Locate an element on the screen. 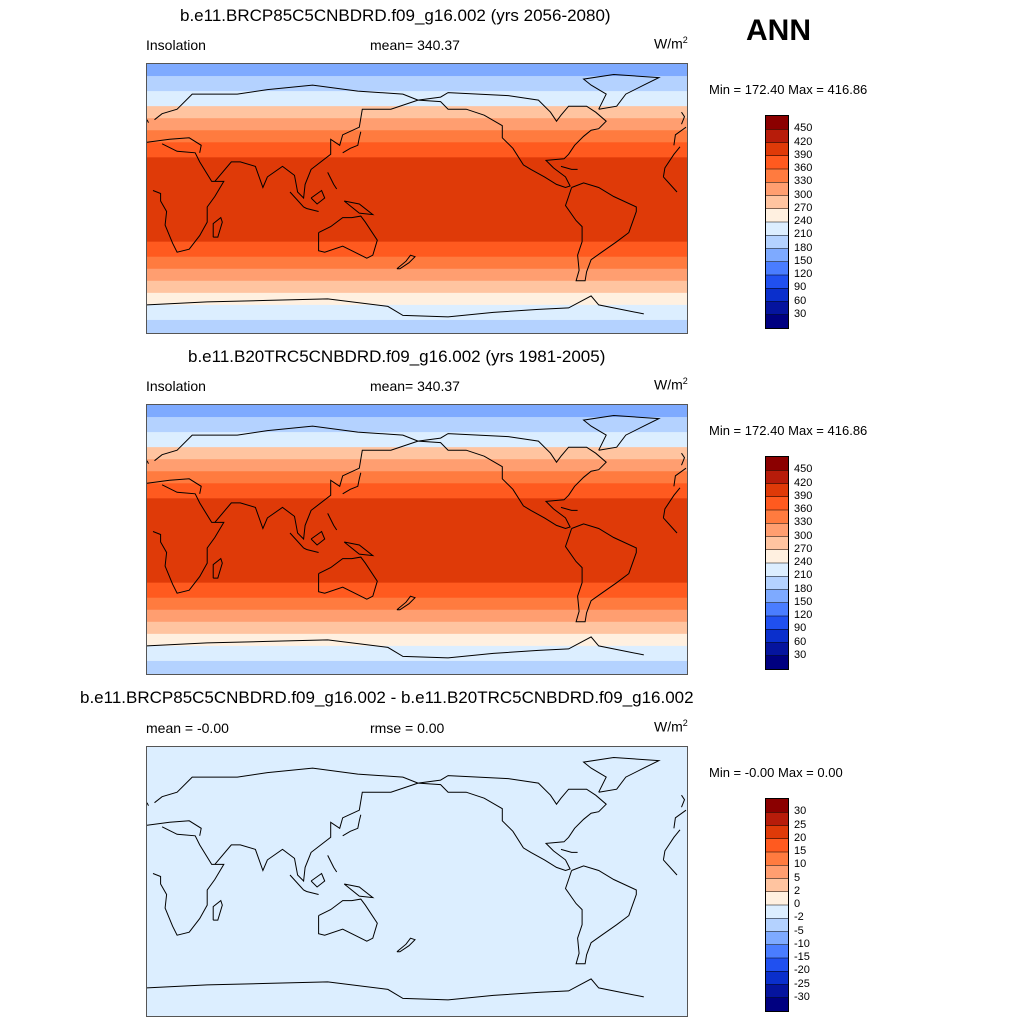  panel-2-units: W/m2 is located at coordinates (671, 384).